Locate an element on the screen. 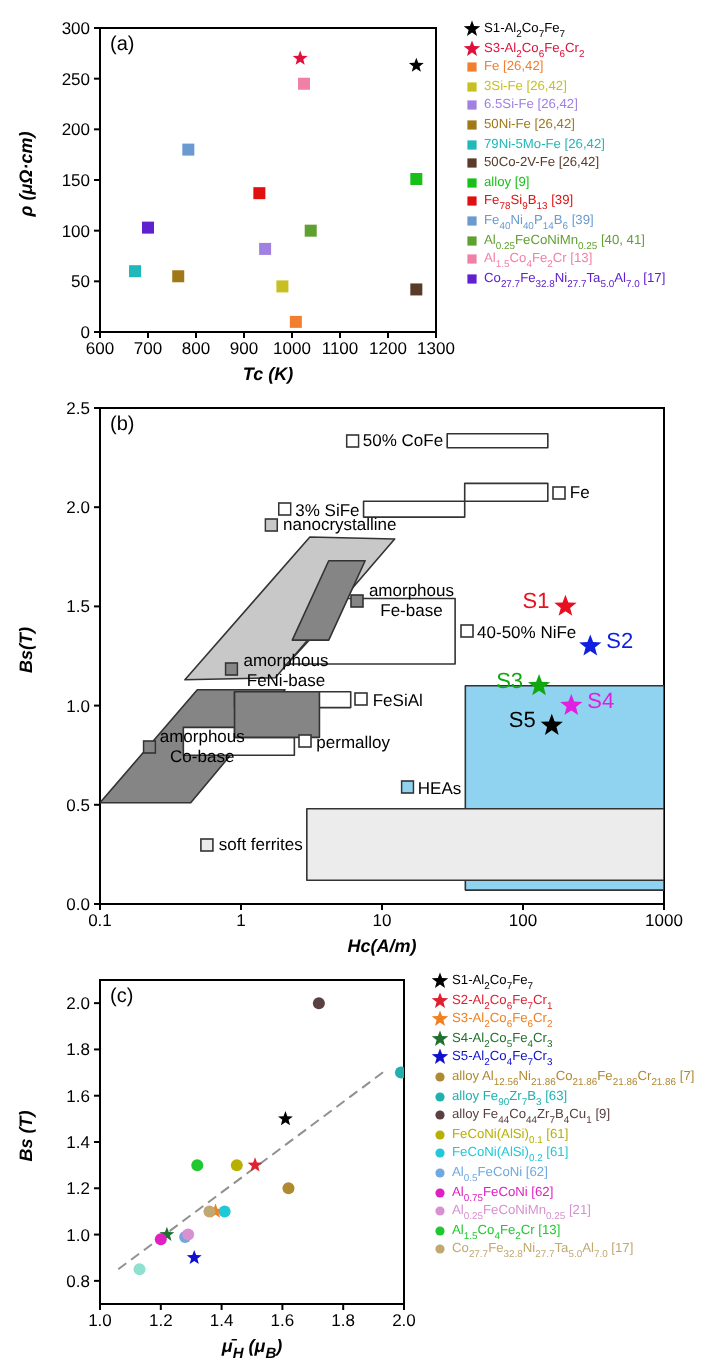 This screenshot has width=712, height=1368. x-tick-label: 1 is located at coordinates (241, 920).